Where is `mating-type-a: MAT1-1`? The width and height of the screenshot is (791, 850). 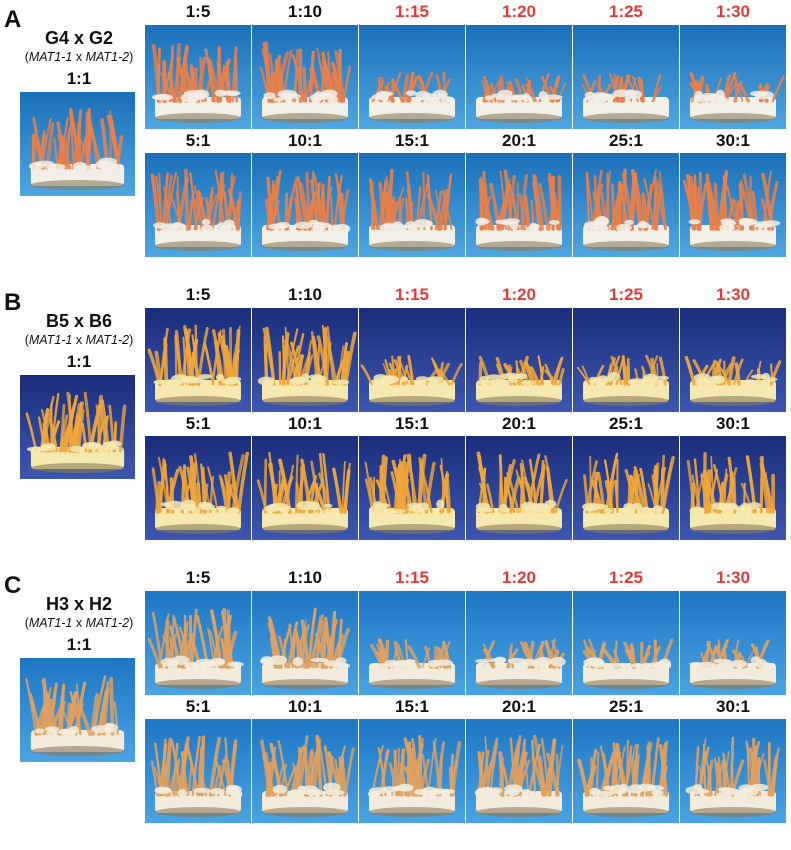 mating-type-a: MAT1-1 is located at coordinates (50, 623).